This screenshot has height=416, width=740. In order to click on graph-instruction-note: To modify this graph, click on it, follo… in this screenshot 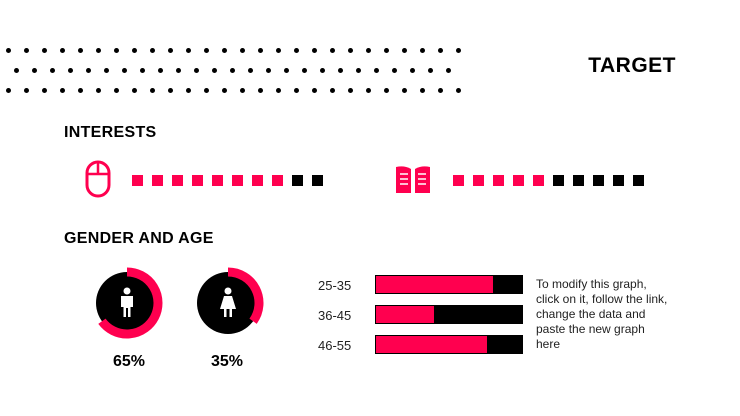, I will do `click(602, 314)`.